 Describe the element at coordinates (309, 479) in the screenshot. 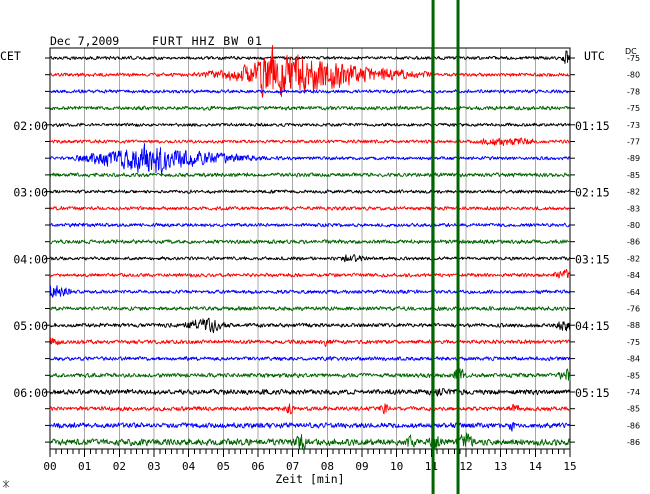

I see `x-axis-label: Zeit [min]` at that location.